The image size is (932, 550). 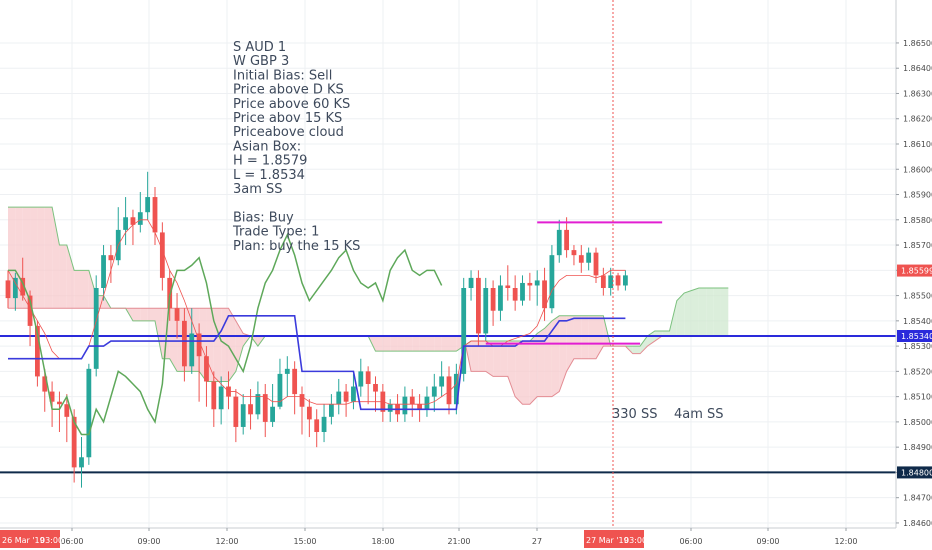 I want to click on time-tick-label: 21:00, so click(x=458, y=541).